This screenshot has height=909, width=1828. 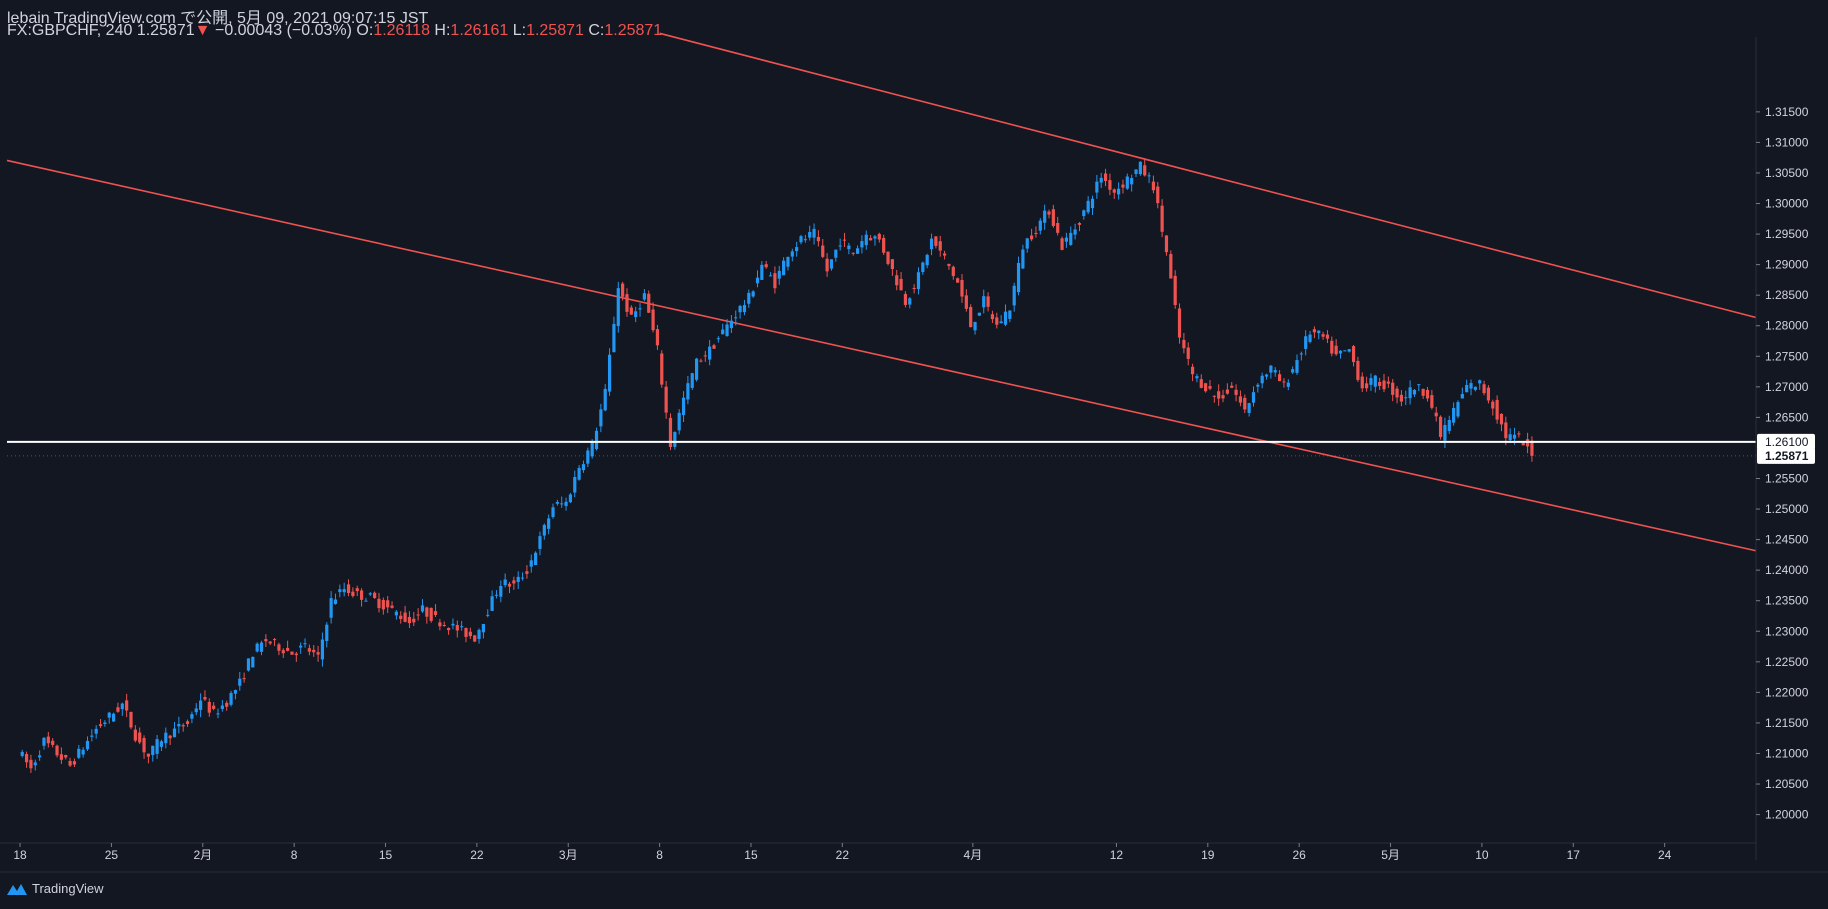 What do you see at coordinates (751, 855) in the screenshot?
I see `x-tick-label: 15` at bounding box center [751, 855].